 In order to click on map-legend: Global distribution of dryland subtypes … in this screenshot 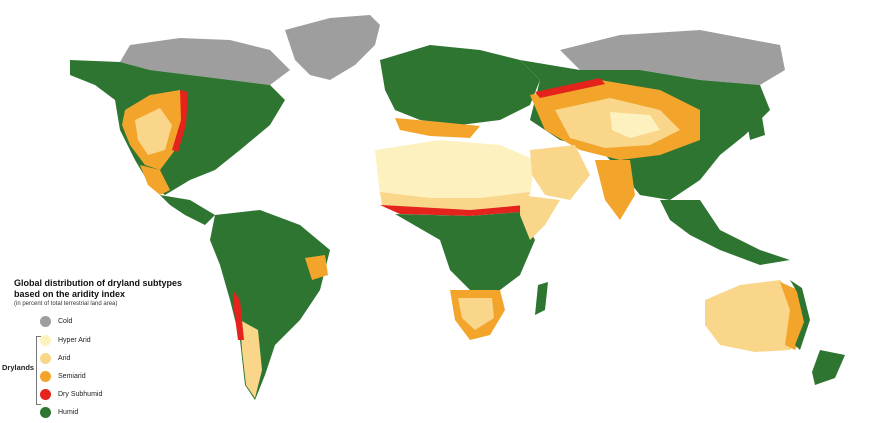, I will do `click(129, 292)`.